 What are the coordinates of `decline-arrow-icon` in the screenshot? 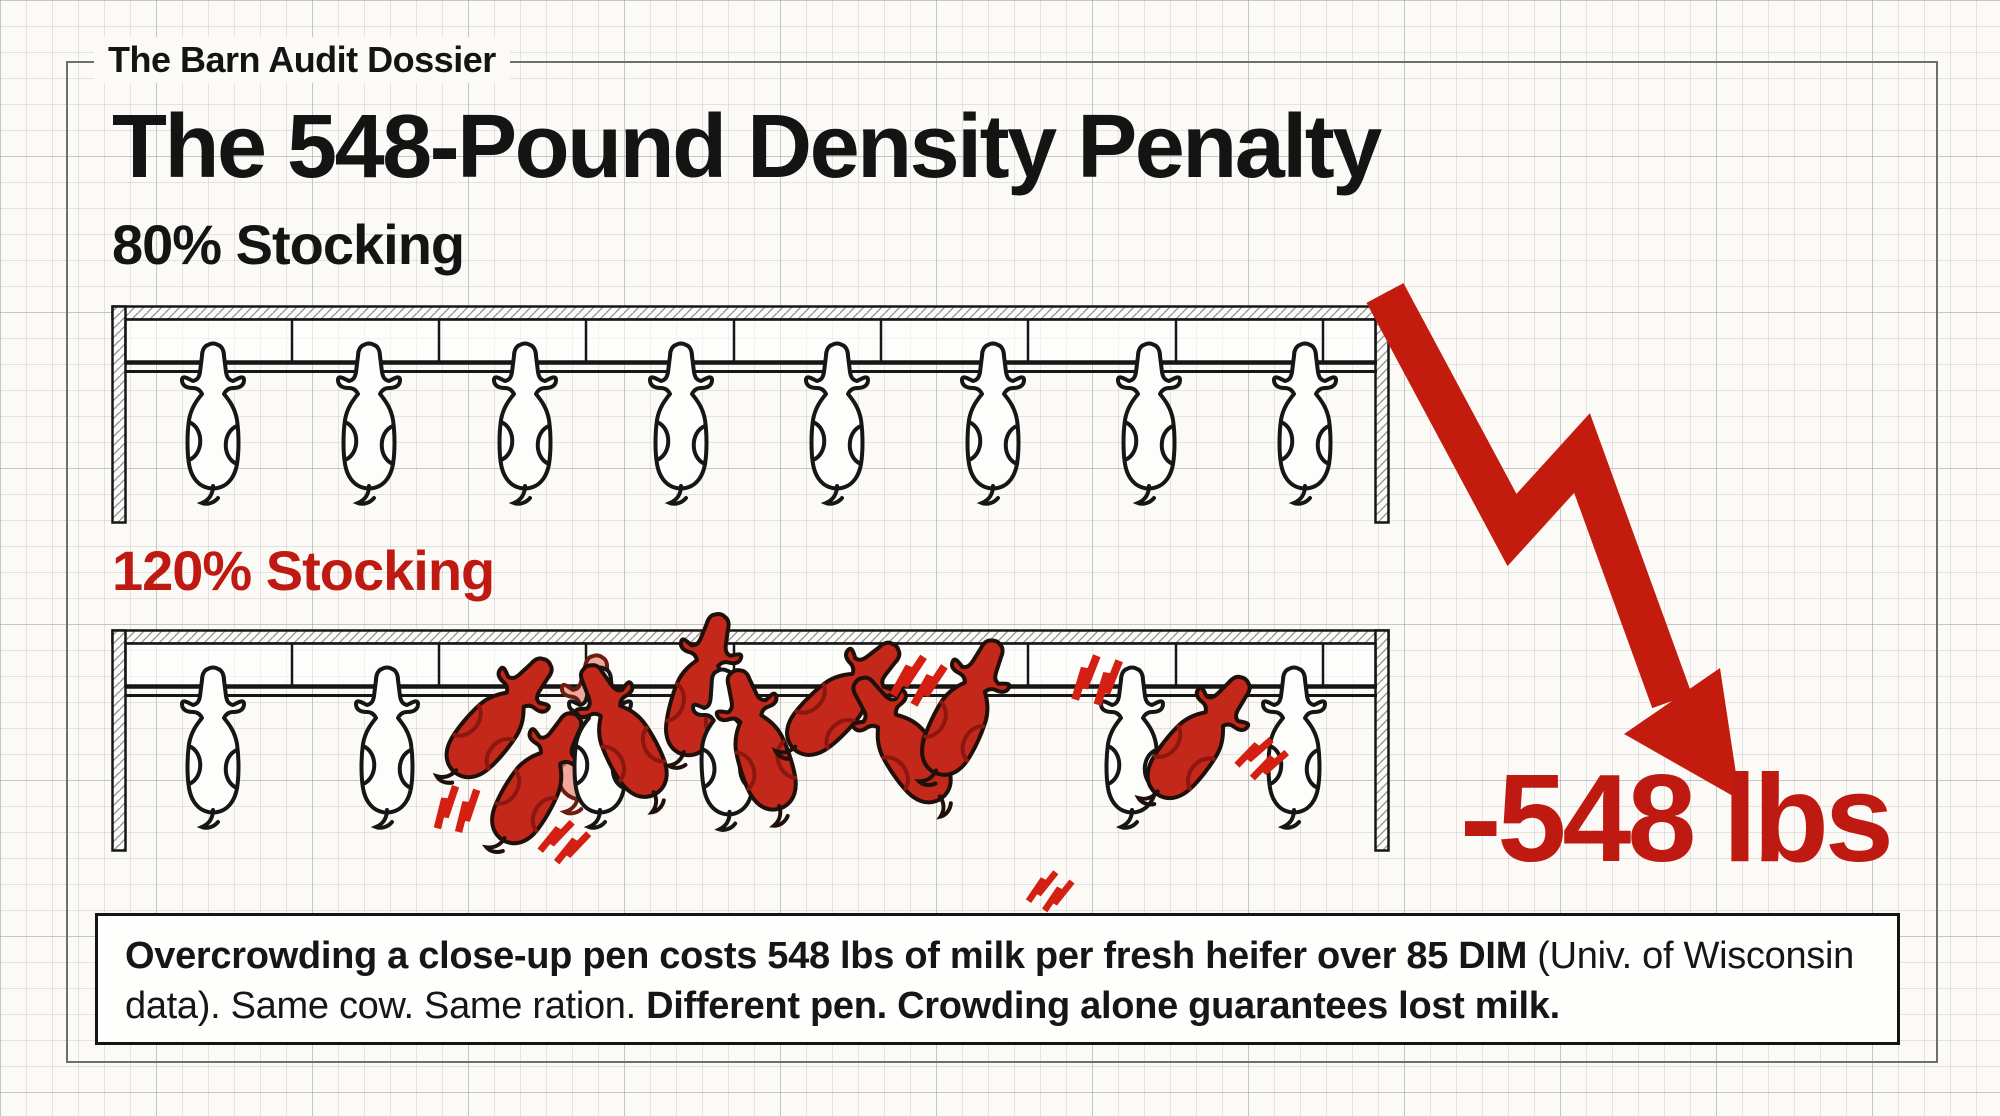 It's located at (1553, 541).